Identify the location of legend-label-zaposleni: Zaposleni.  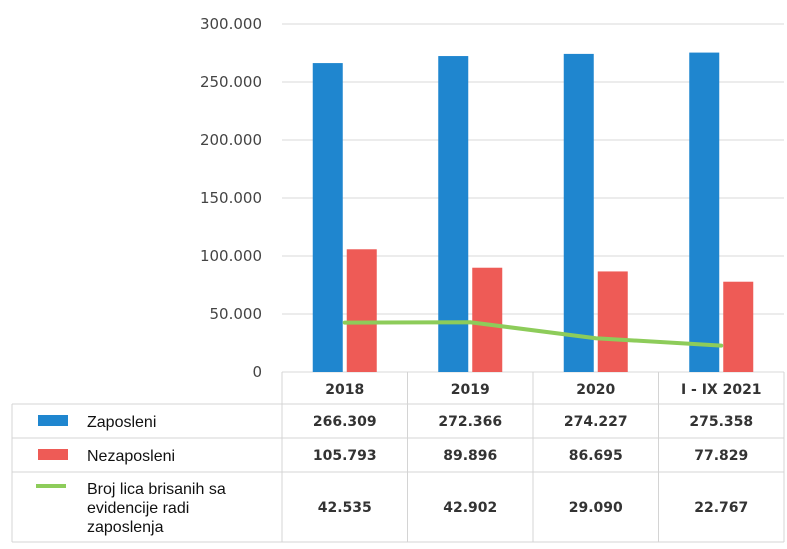
(121, 422).